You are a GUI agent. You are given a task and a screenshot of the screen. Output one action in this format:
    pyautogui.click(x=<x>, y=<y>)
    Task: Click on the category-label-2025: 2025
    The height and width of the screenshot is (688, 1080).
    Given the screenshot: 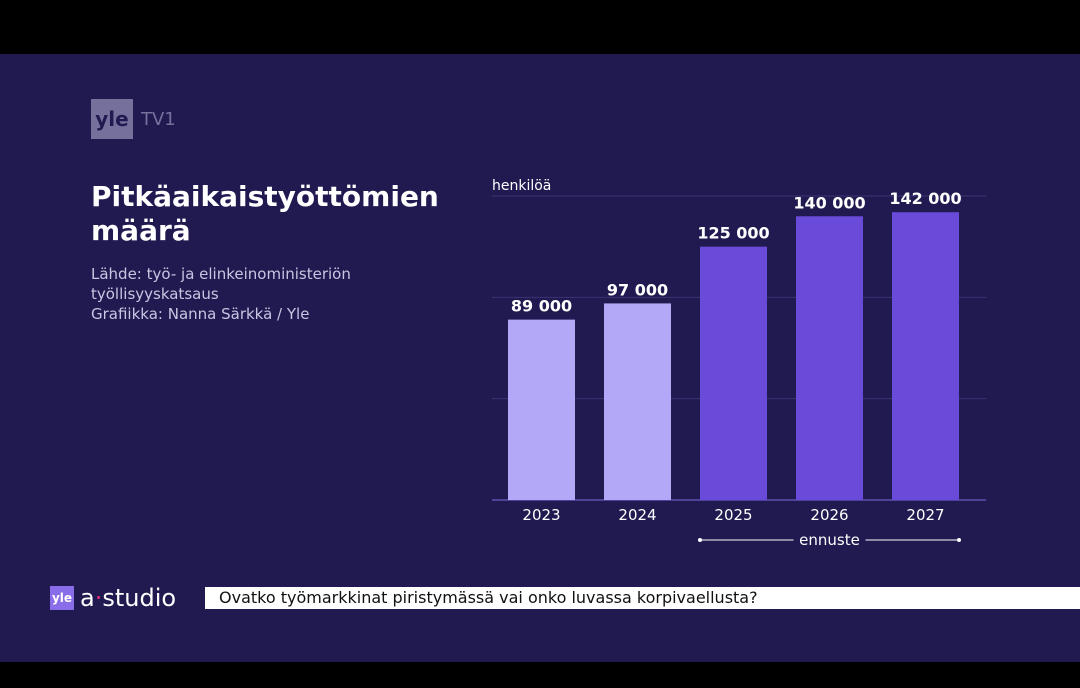 What is the action you would take?
    pyautogui.click(x=733, y=515)
    